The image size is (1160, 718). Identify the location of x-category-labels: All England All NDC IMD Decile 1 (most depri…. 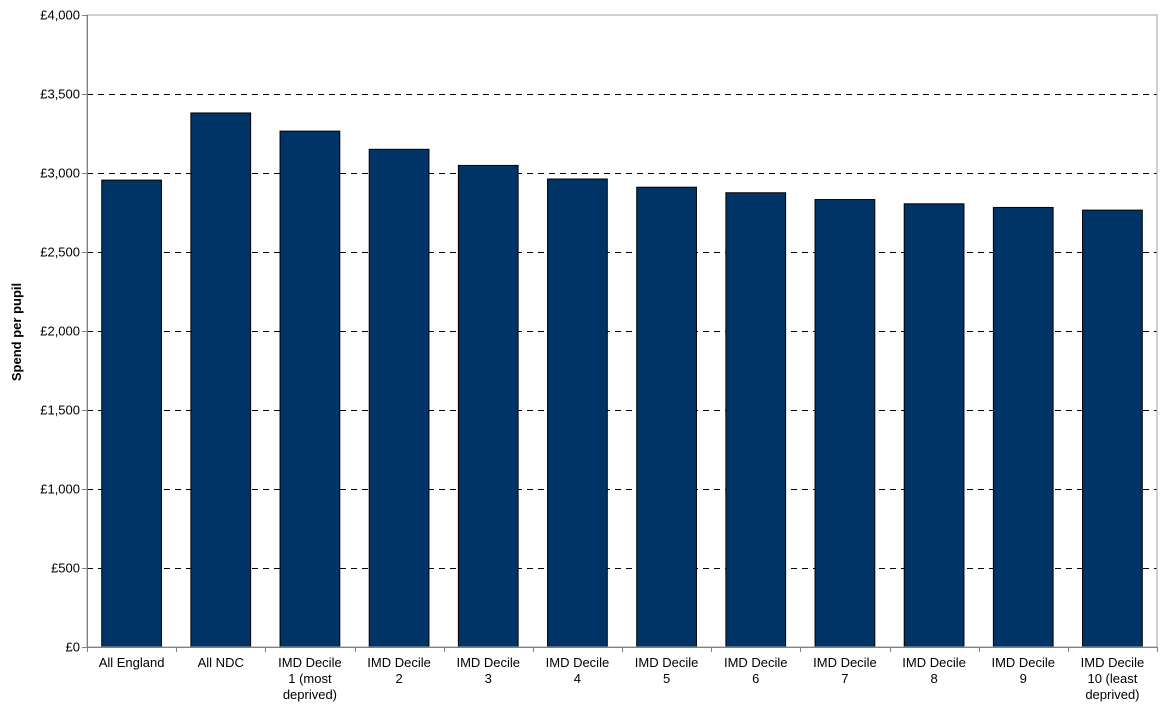
(622, 678).